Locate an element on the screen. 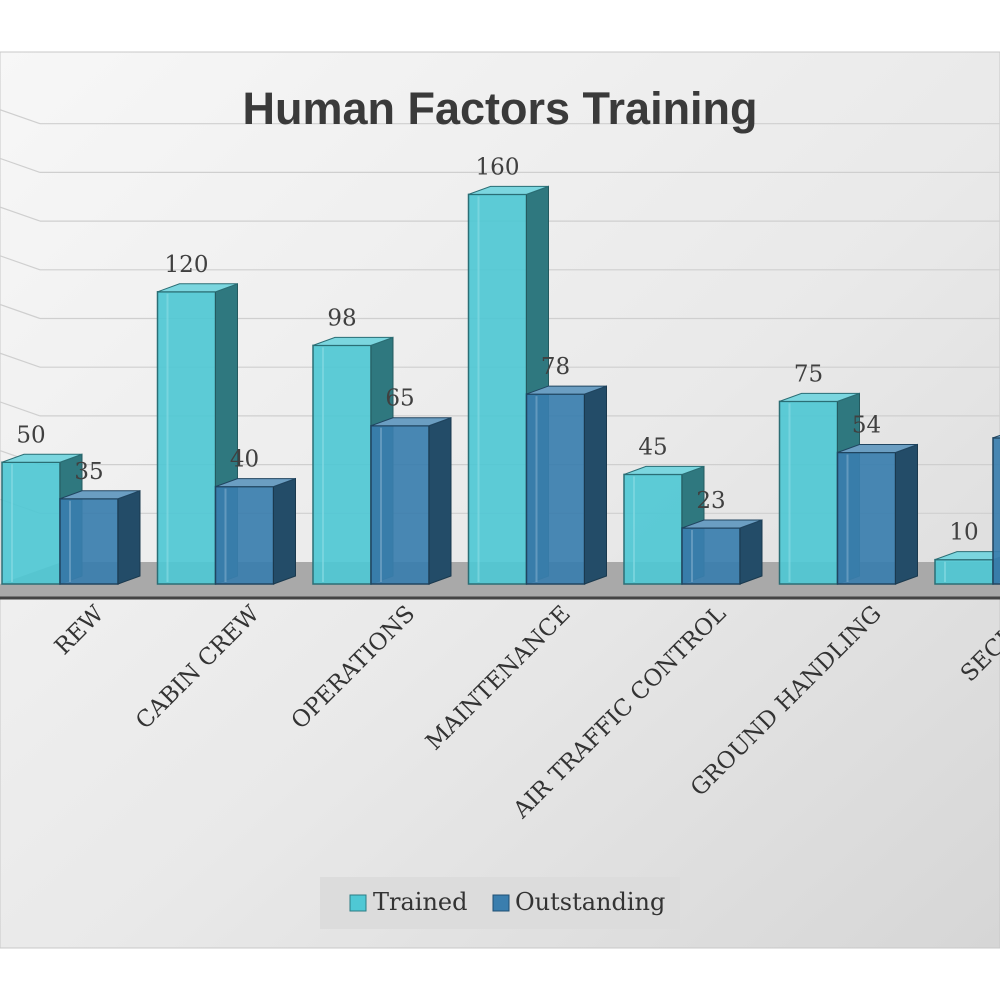 This screenshot has height=1000, width=1000. chart-title: Human Factors Training is located at coordinates (499, 108).